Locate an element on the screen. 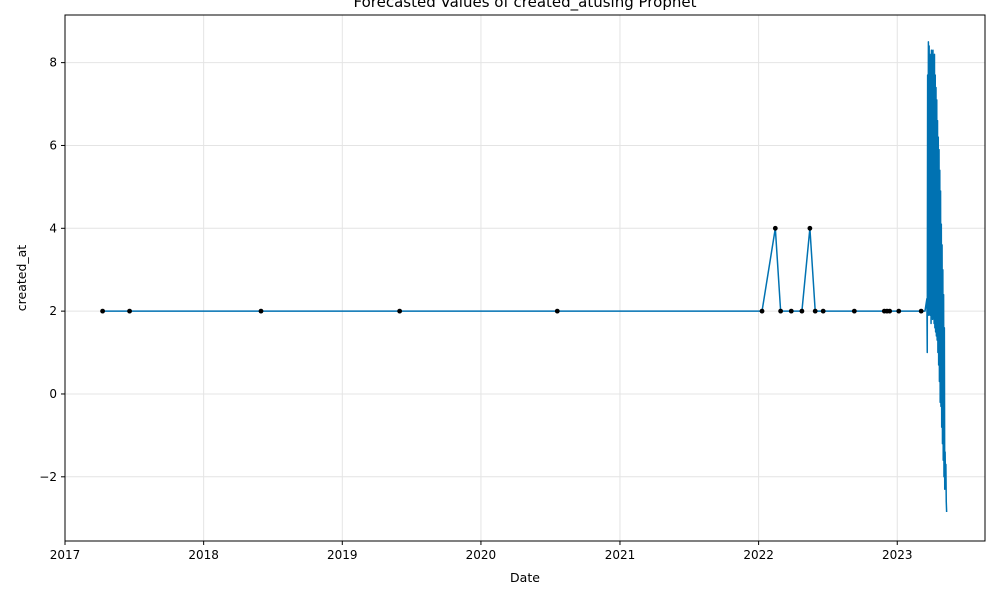  x-tick-label: 2019 is located at coordinates (342, 555).